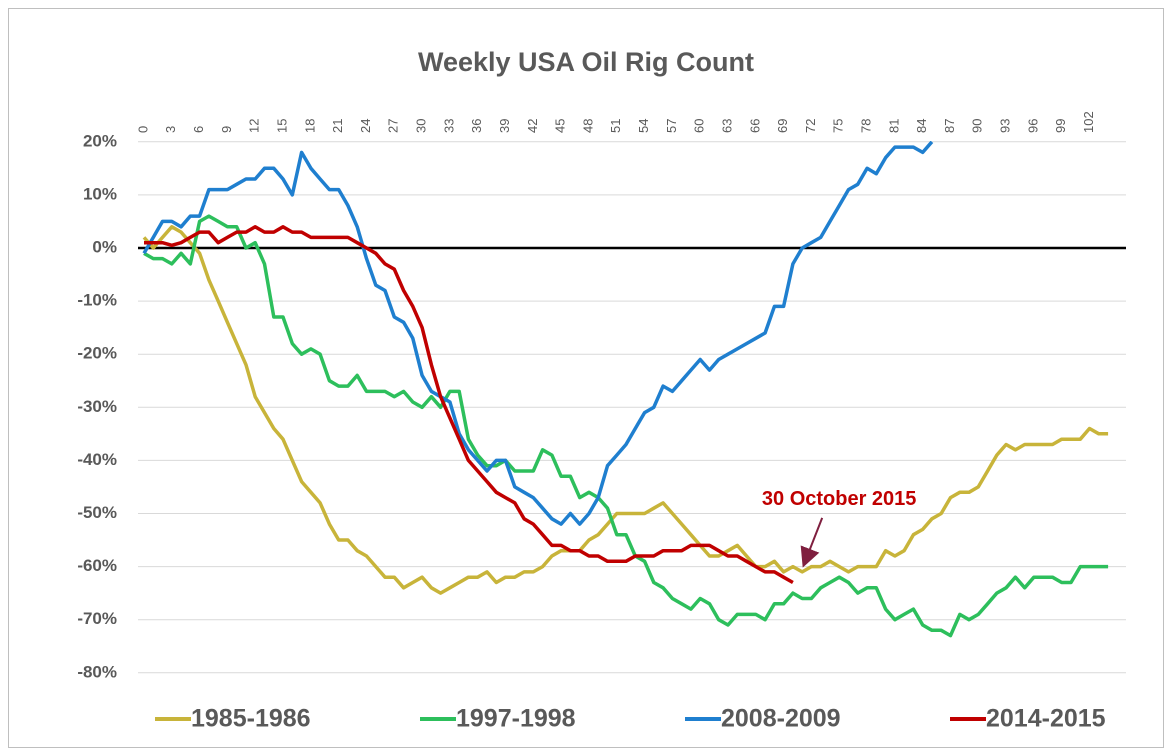 The height and width of the screenshot is (756, 1172). I want to click on x-tick-label: 33, so click(448, 126).